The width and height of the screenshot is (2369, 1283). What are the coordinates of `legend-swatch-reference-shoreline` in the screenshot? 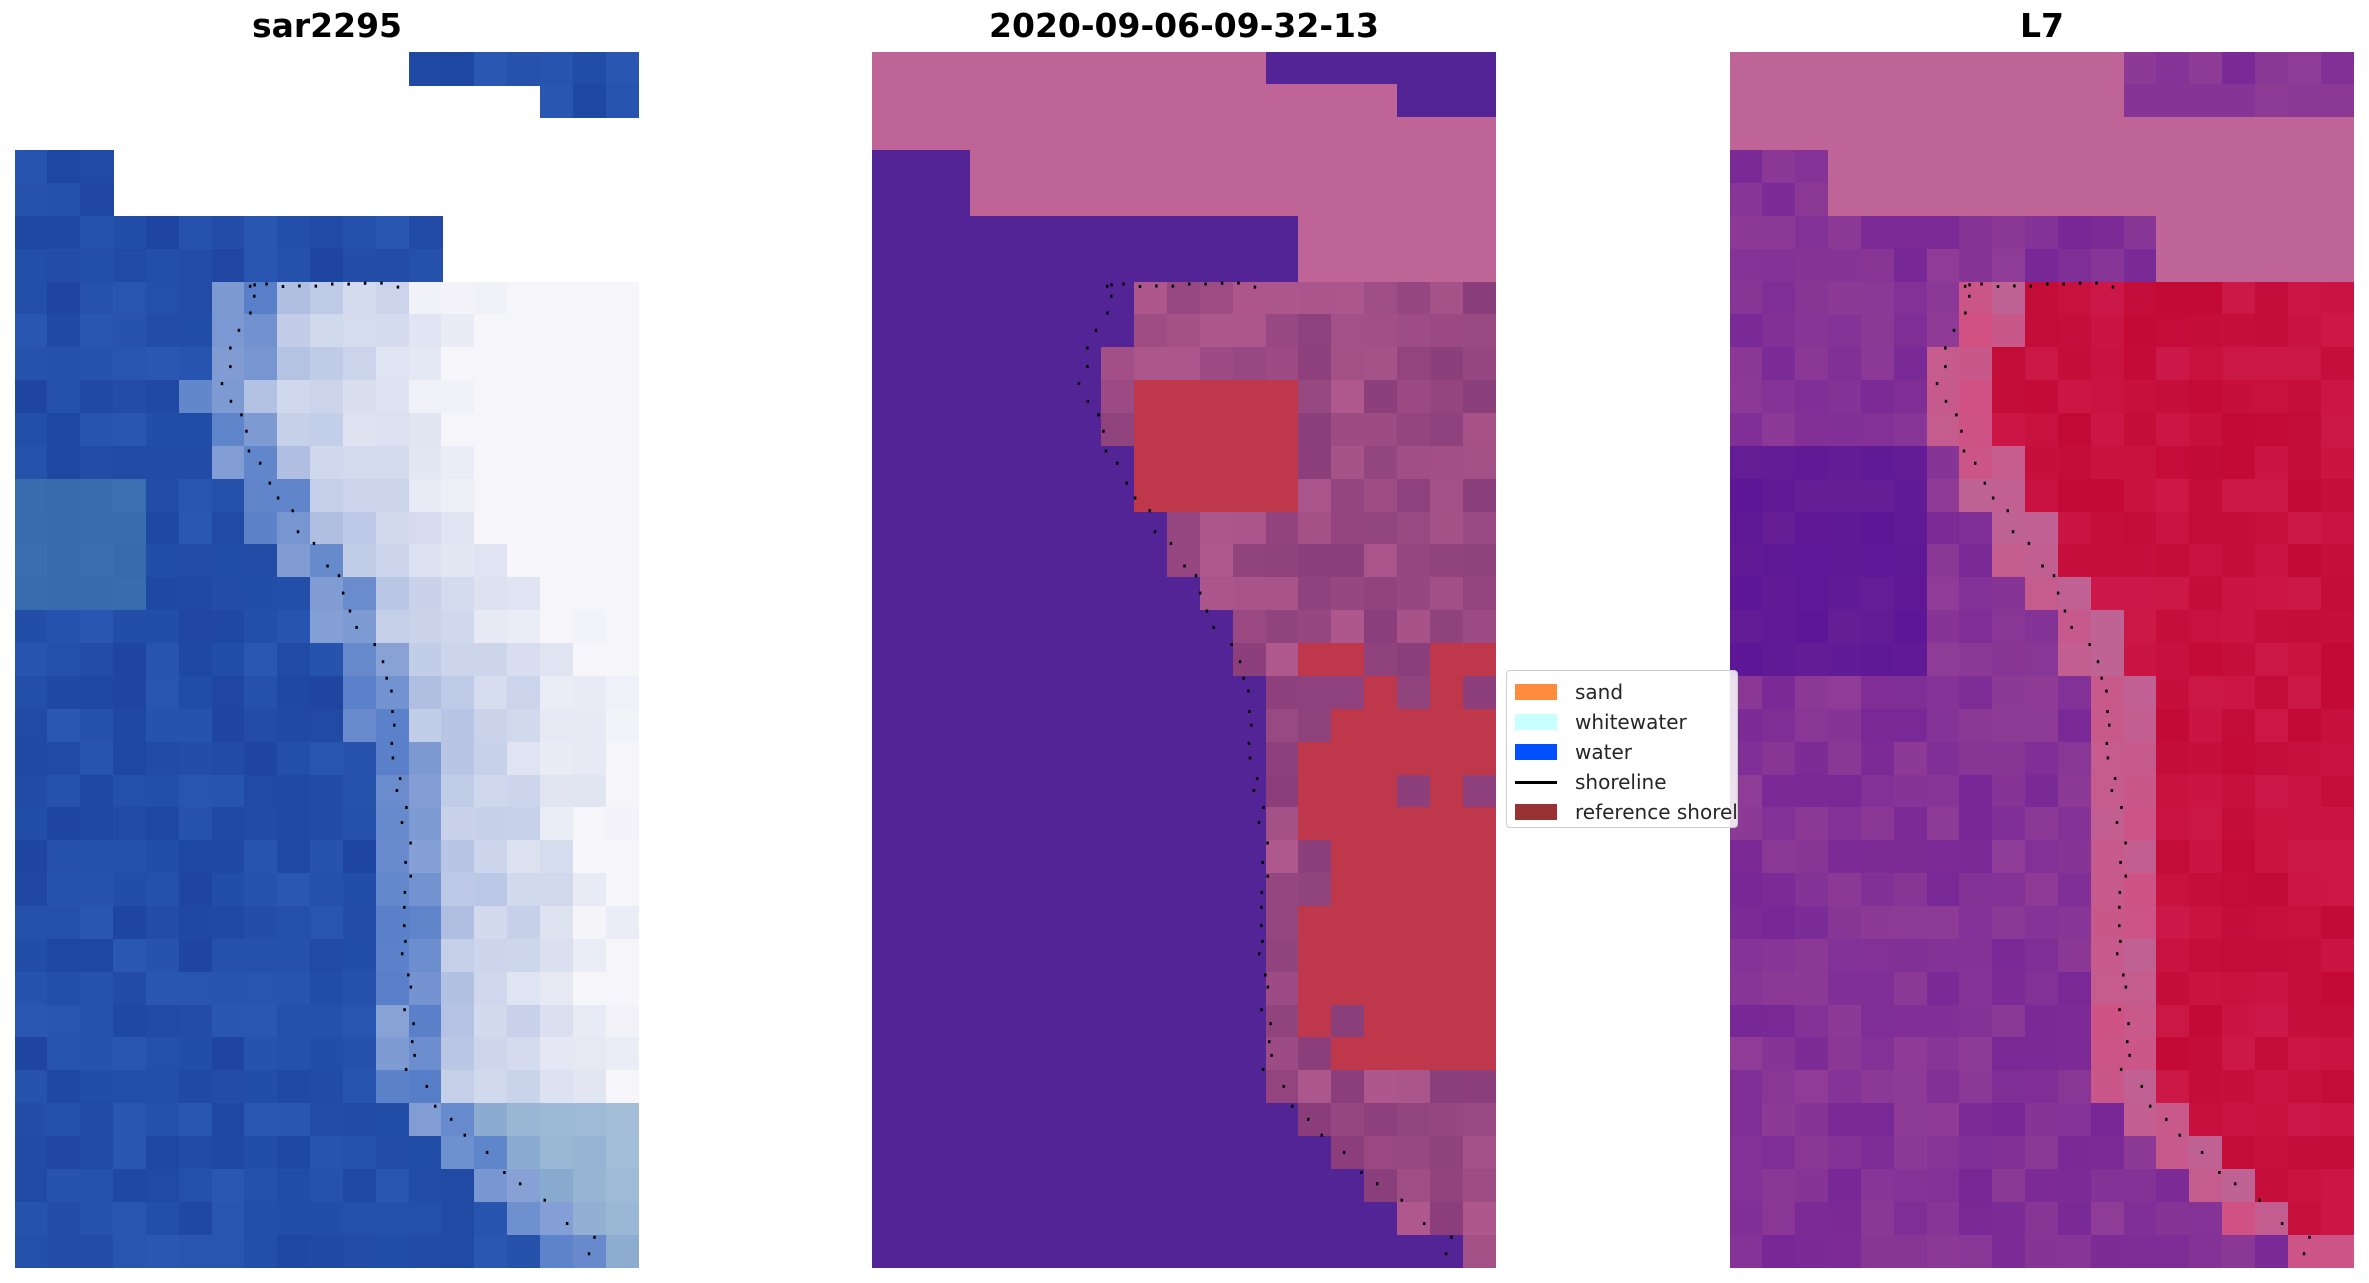 It's located at (1536, 812).